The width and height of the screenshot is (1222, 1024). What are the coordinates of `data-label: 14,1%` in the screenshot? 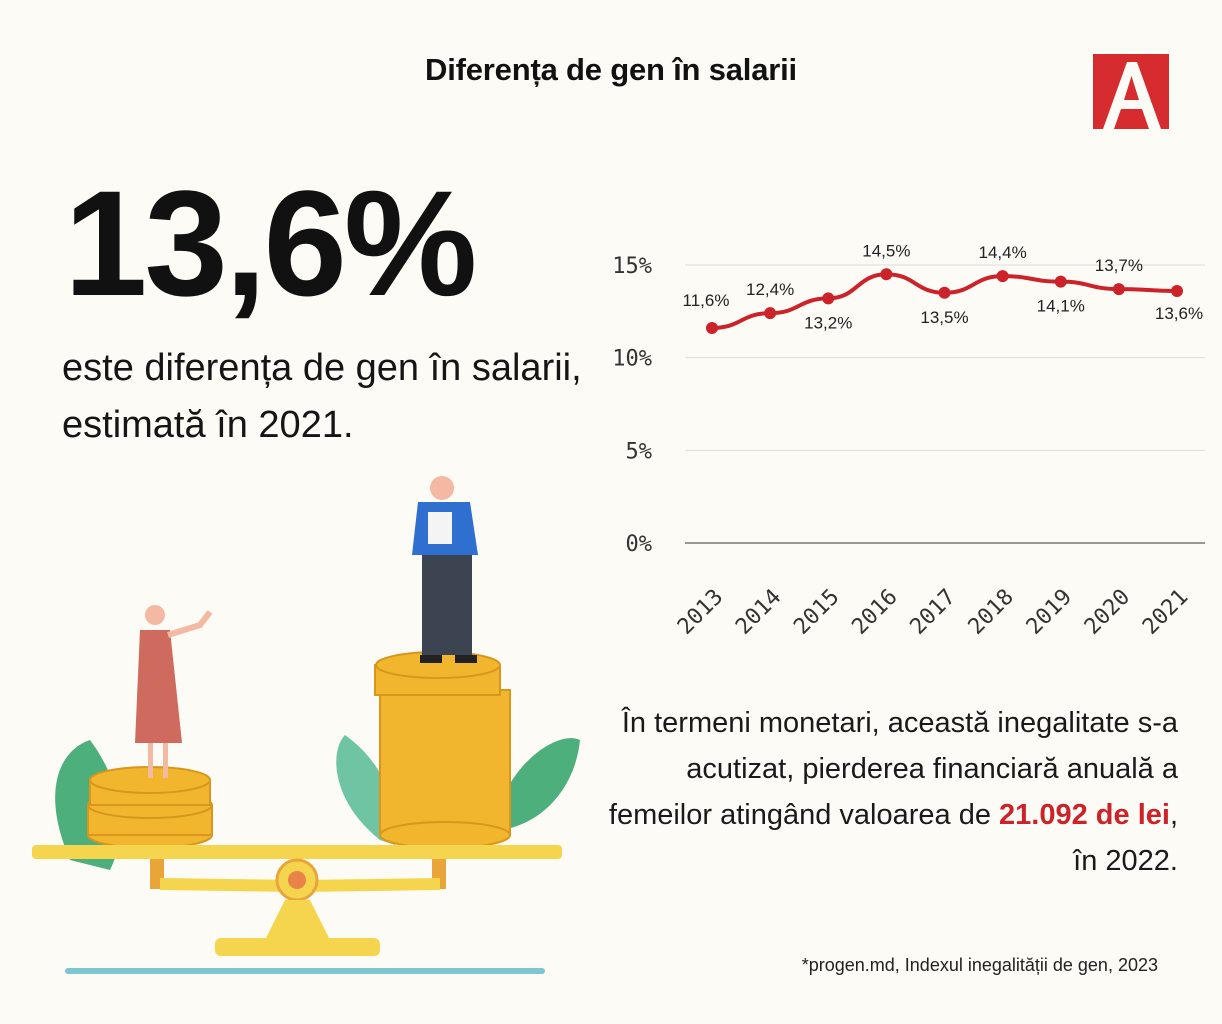 It's located at (1061, 306).